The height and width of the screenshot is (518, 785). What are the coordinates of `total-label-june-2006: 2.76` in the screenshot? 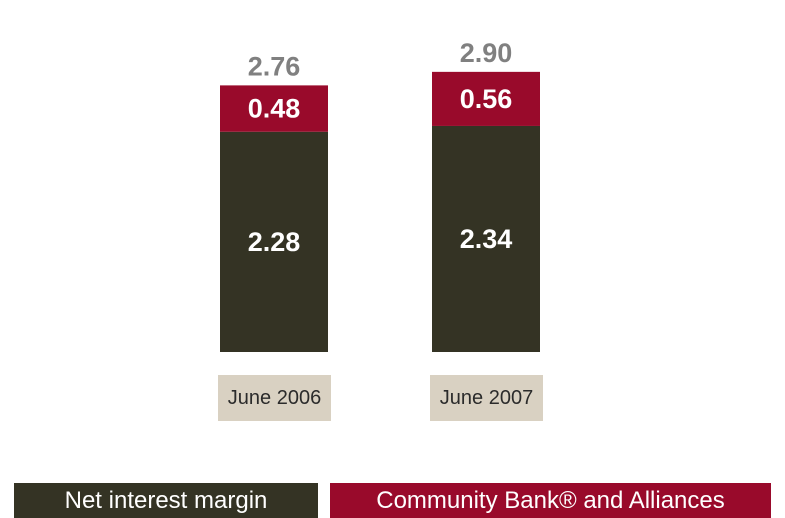 It's located at (274, 66).